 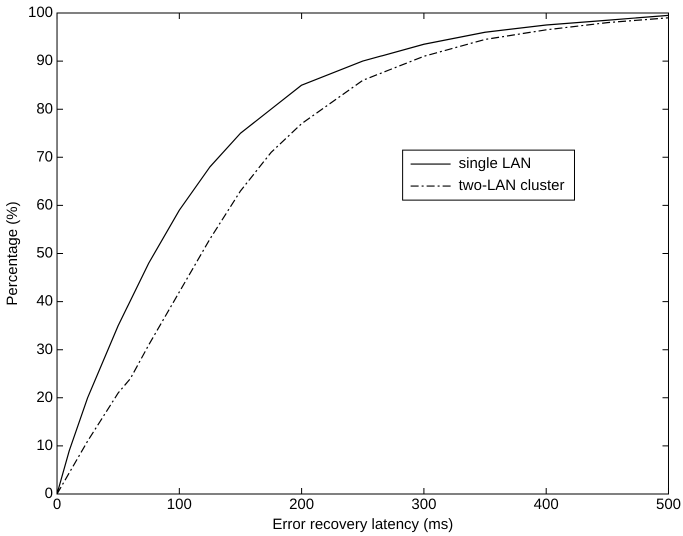 What do you see at coordinates (423, 505) in the screenshot?
I see `x-tick-label: 300` at bounding box center [423, 505].